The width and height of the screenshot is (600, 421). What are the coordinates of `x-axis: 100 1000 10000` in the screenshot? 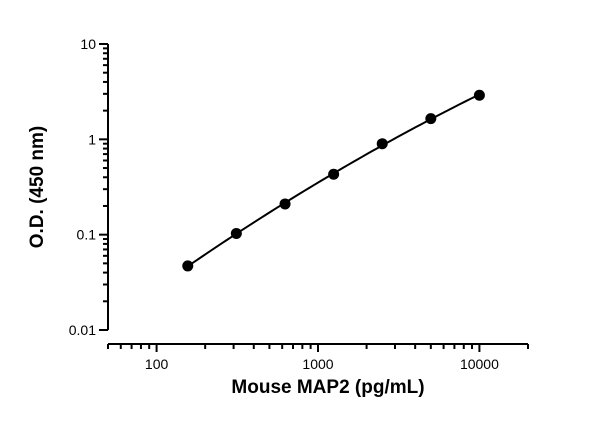 It's located at (318, 357).